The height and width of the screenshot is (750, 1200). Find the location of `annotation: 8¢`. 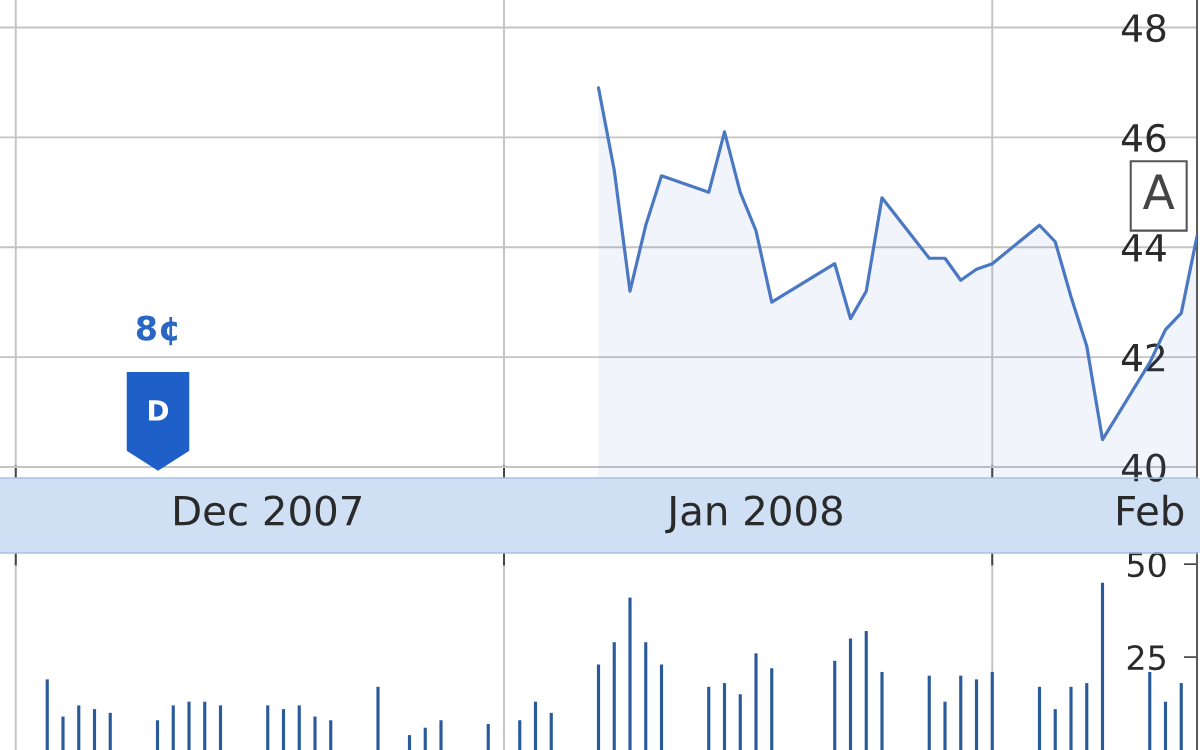

annotation: 8¢ is located at coordinates (156, 330).